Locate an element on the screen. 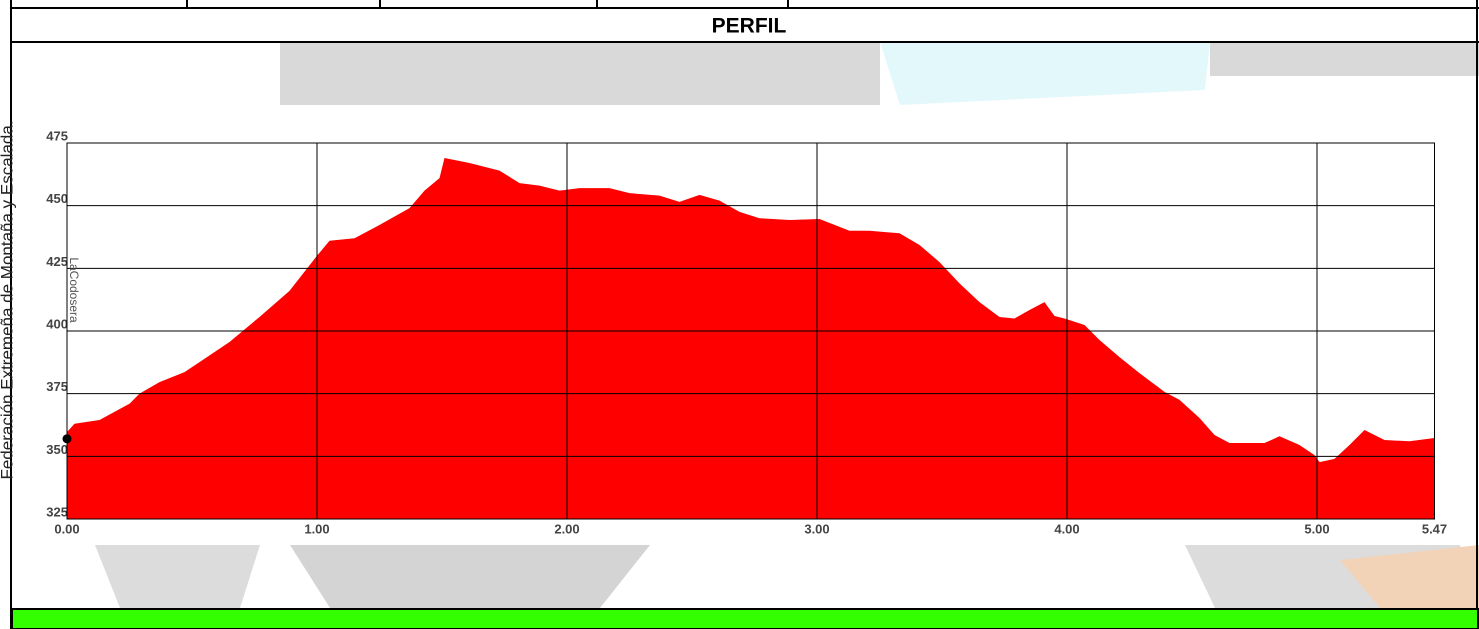 Image resolution: width=1479 pixels, height=629 pixels. y-tick-label: 325 is located at coordinates (57, 511).